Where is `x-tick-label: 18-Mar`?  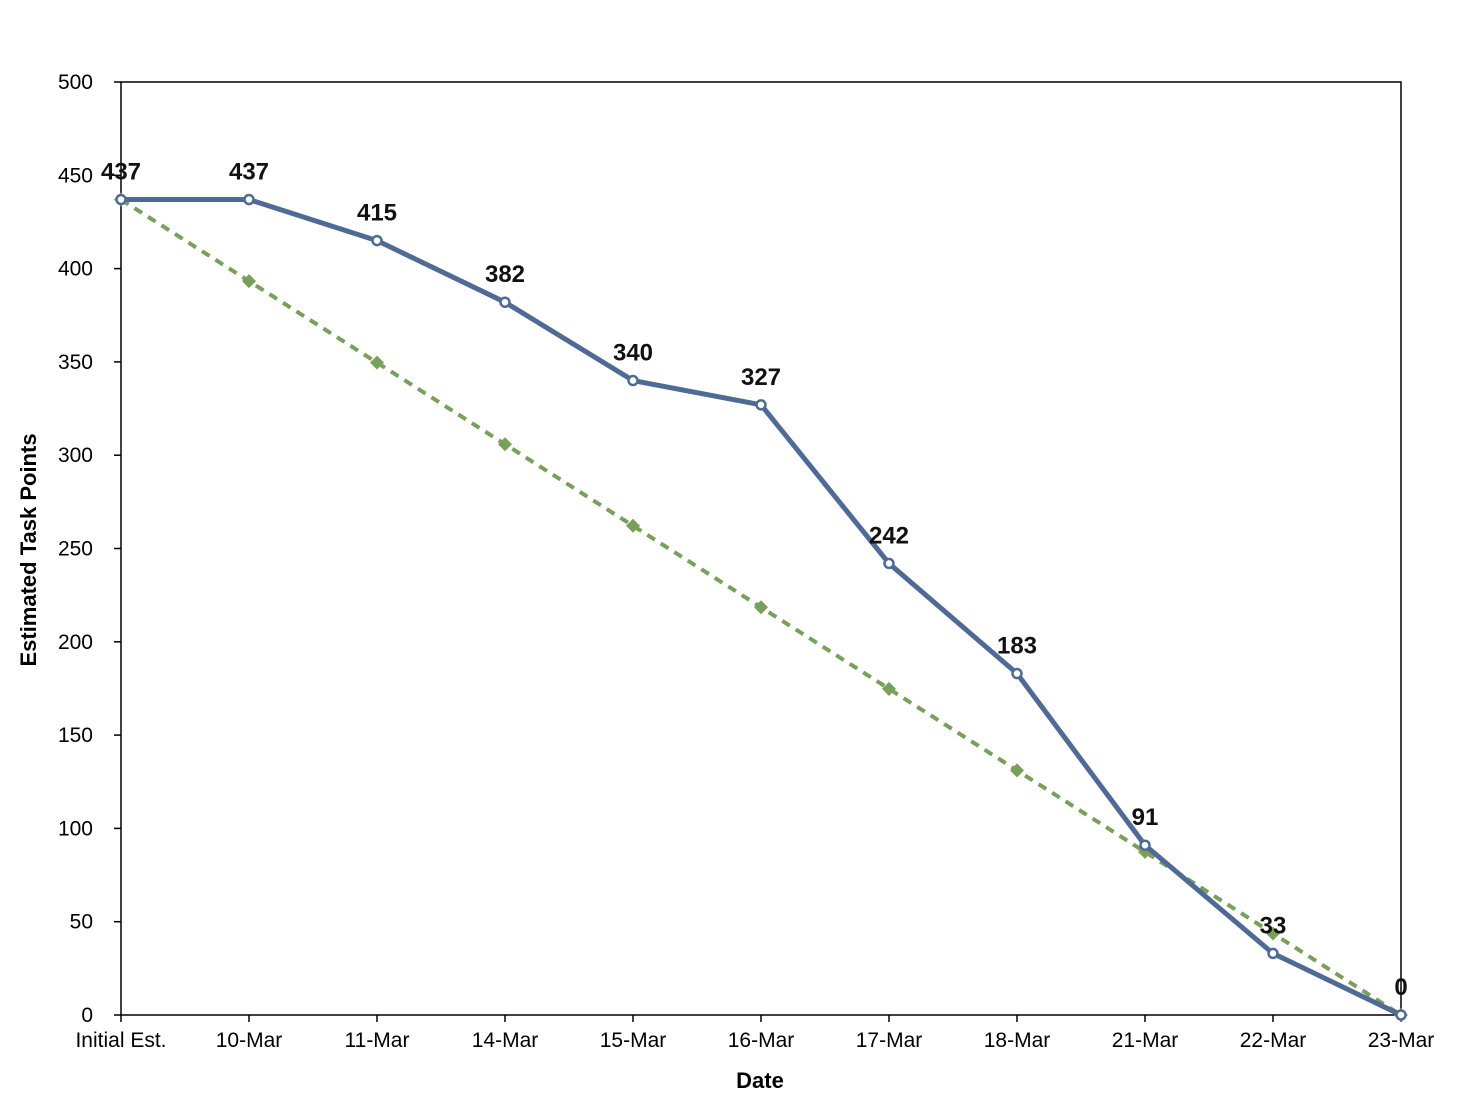
x-tick-label: 18-Mar is located at coordinates (1017, 1040).